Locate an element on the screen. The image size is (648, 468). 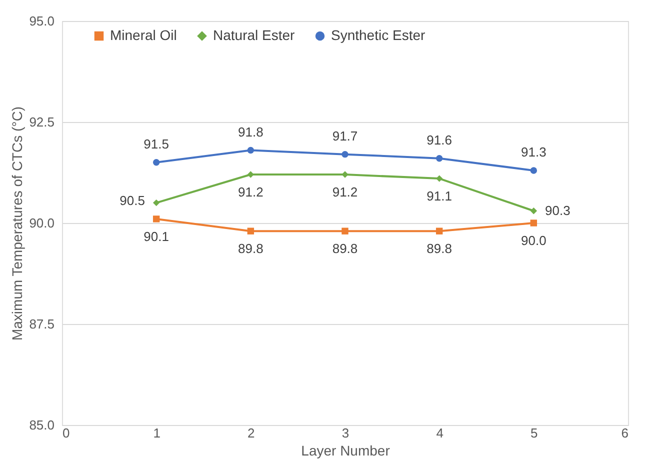
x-tick-label: 4 is located at coordinates (440, 433).